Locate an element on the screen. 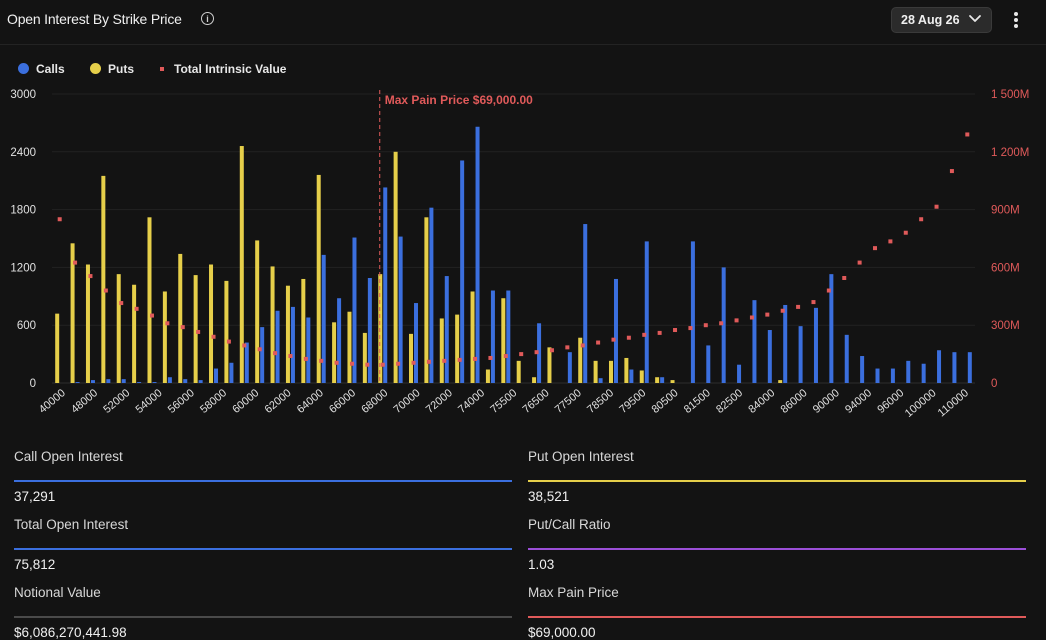 This screenshot has width=1046, height=640. x-tick-label: 90000 is located at coordinates (826, 401).